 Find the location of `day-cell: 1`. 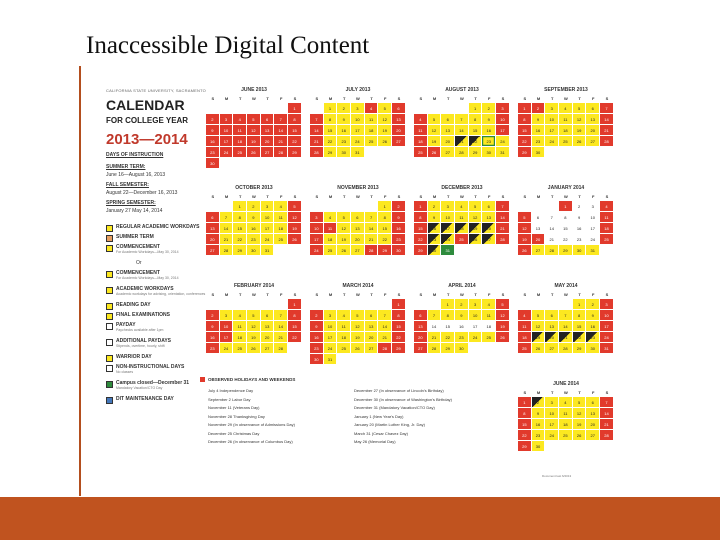

day-cell: 1 is located at coordinates (579, 304).